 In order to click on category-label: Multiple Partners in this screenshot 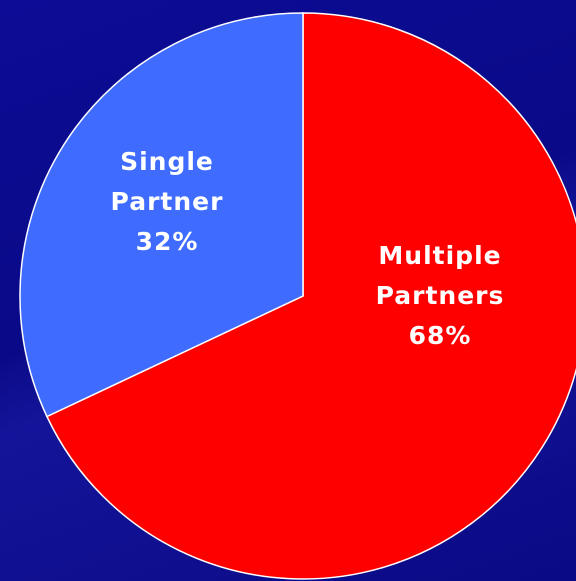, I will do `click(440, 275)`.